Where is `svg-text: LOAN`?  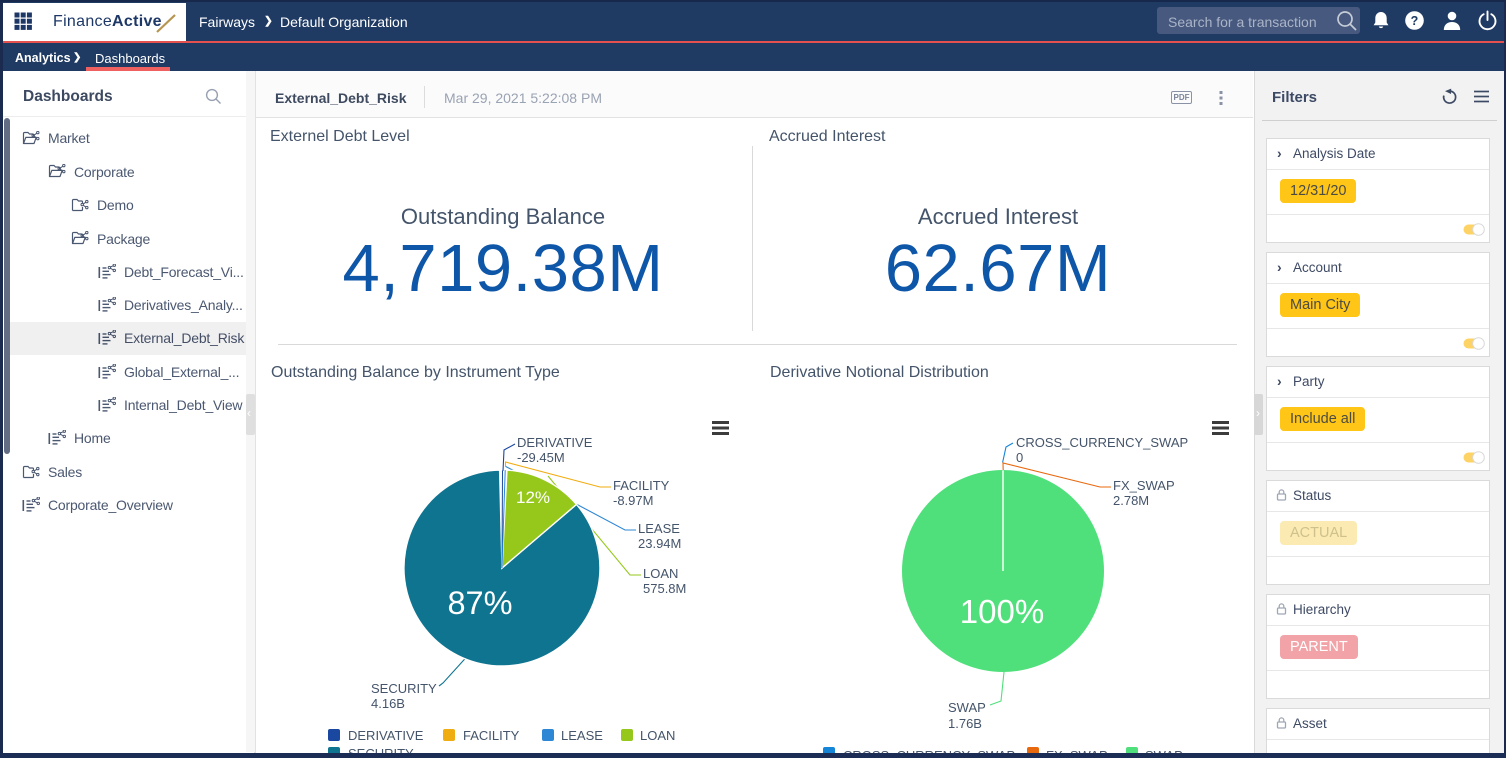
svg-text: LOAN is located at coordinates (660, 573).